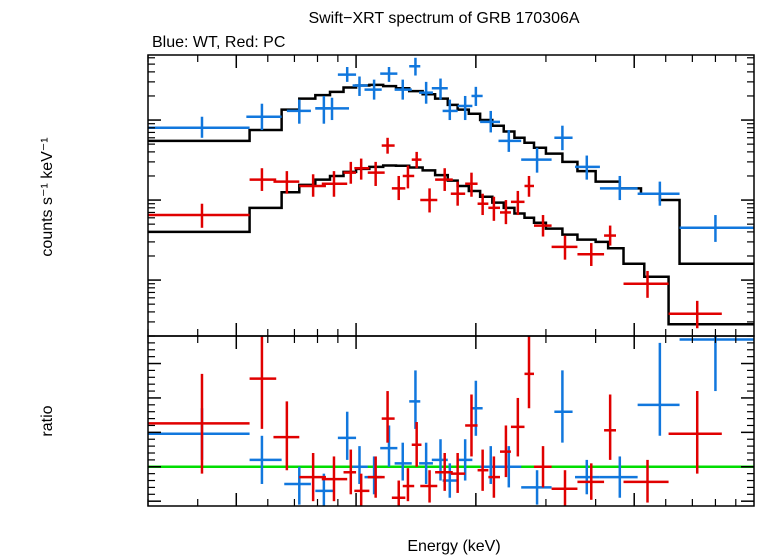  Describe the element at coordinates (443, 18) in the screenshot. I see `chart-title: Swift−XRT spectrum of GRB 170306A` at that location.